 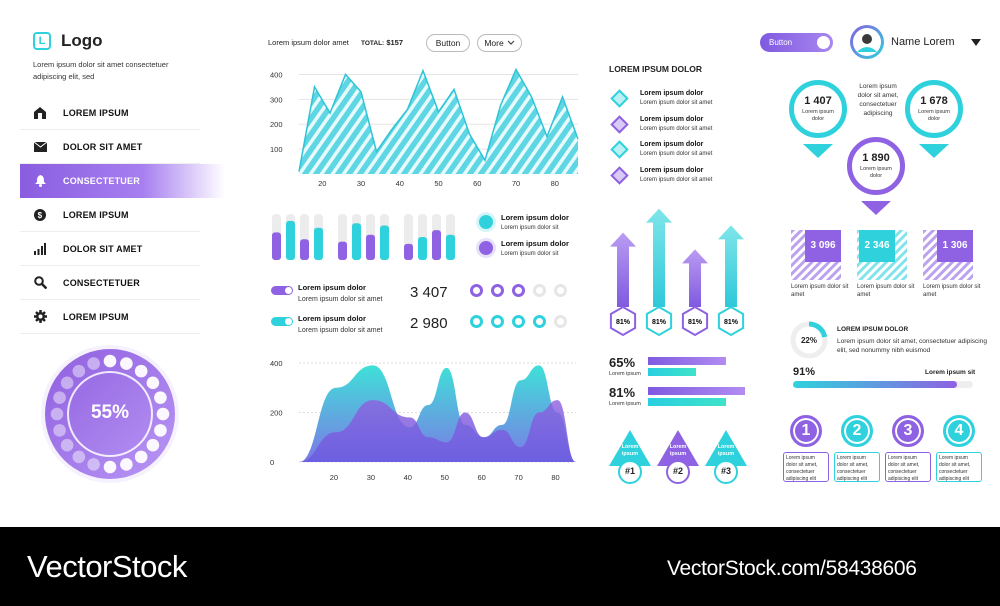 What do you see at coordinates (276, 149) in the screenshot?
I see `y-tick: 100` at bounding box center [276, 149].